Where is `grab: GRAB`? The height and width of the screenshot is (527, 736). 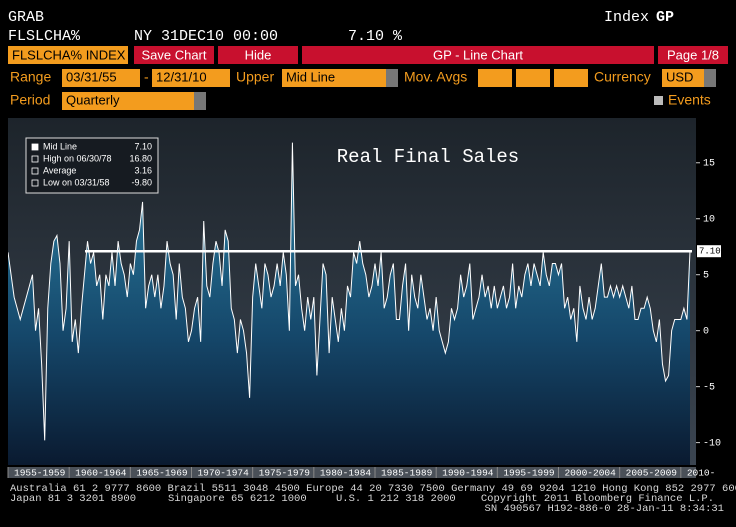
grab: GRAB is located at coordinates (26, 17).